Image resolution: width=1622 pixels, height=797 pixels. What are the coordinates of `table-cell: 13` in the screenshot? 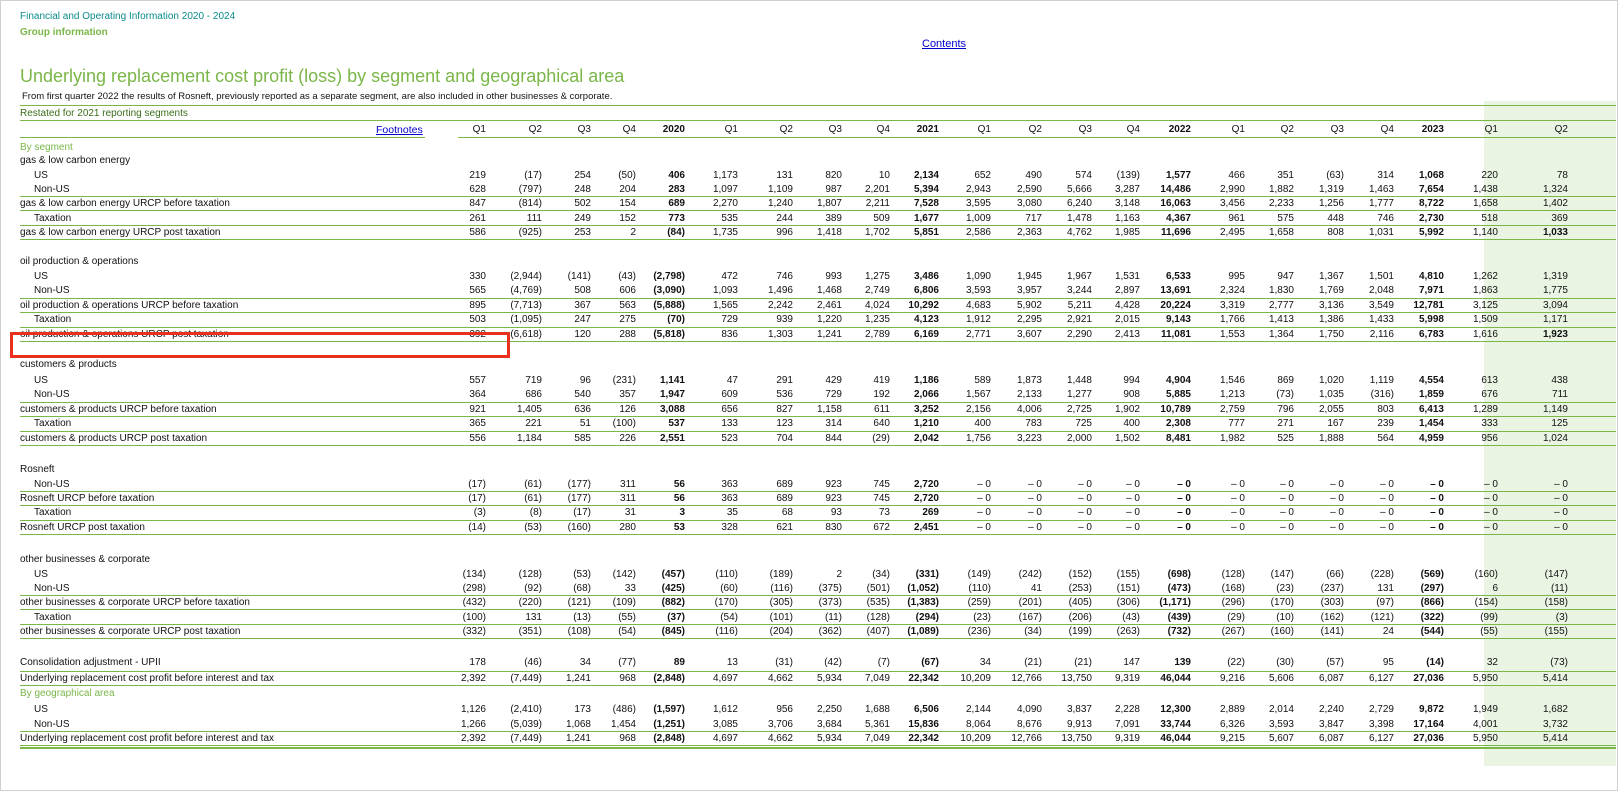 It's located at (732, 662).